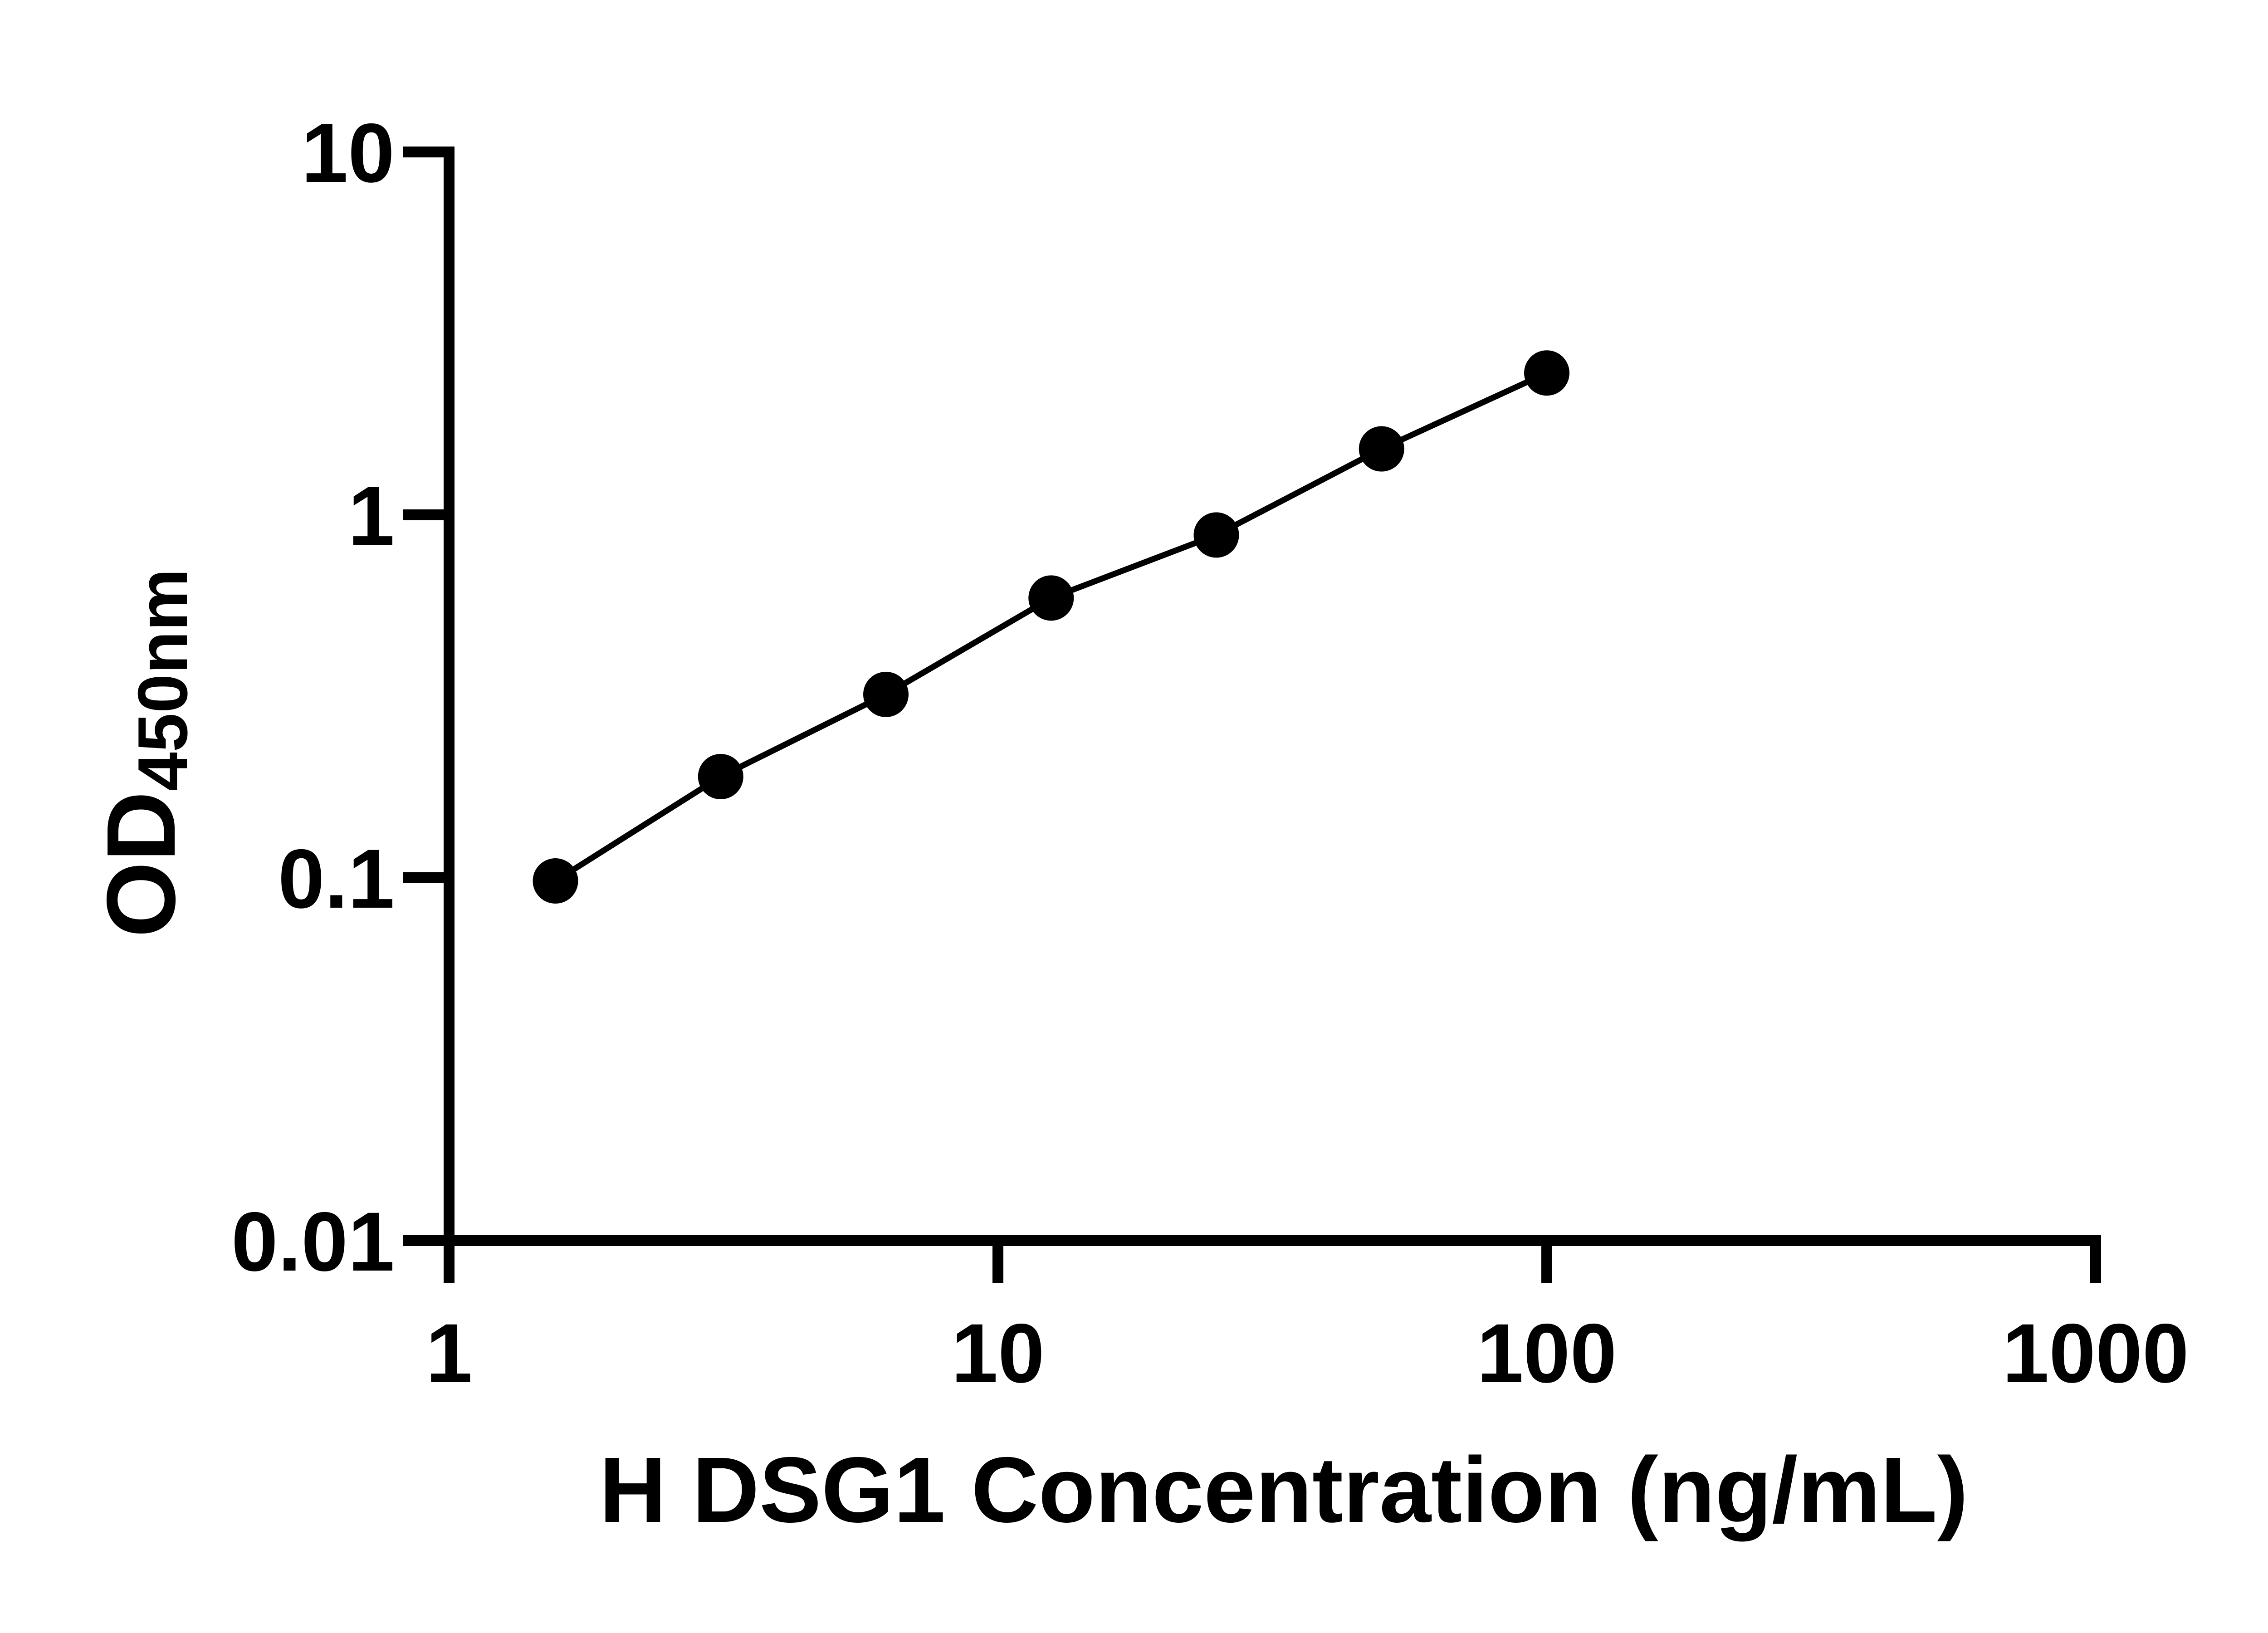 The height and width of the screenshot is (1633, 2268). Describe the element at coordinates (313, 1242) in the screenshot. I see `y-tick-label-0.01: 0.01` at that location.